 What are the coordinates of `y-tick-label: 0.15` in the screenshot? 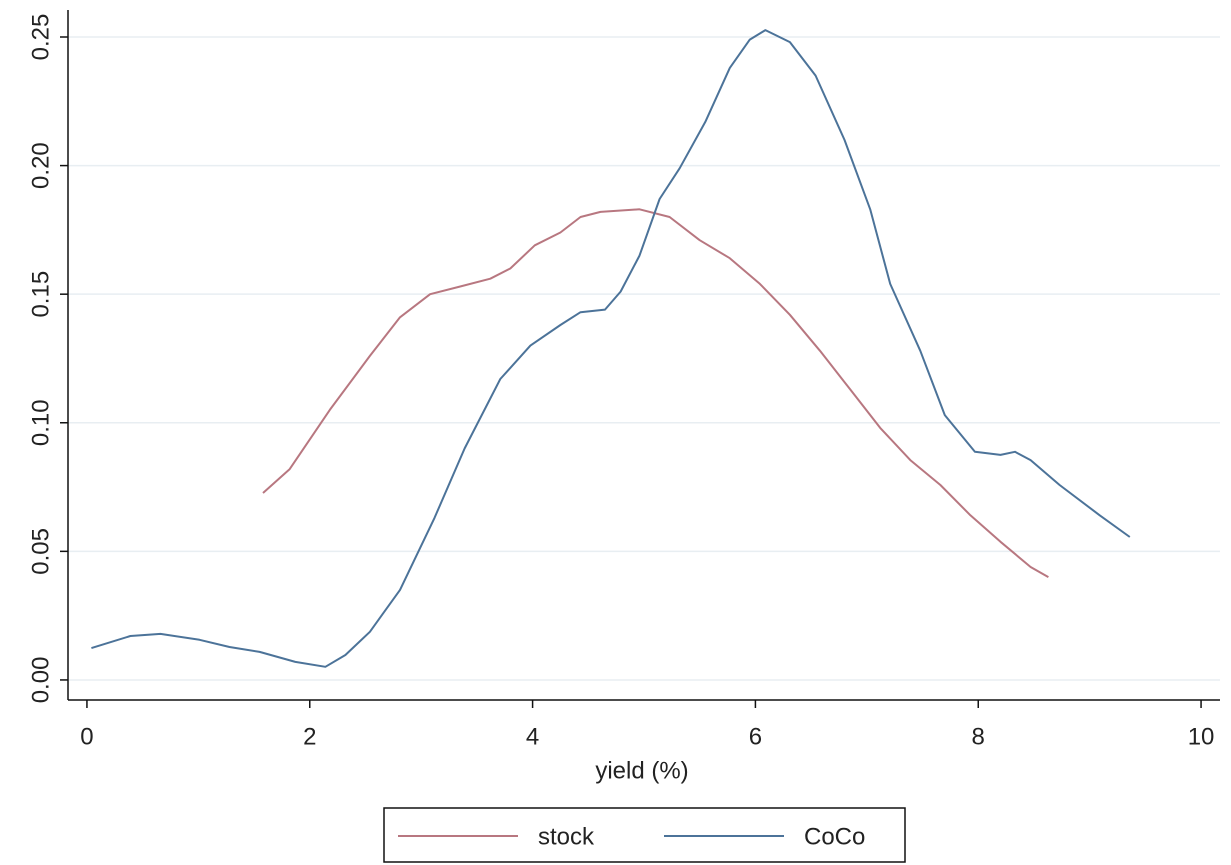 It's located at (40, 294).